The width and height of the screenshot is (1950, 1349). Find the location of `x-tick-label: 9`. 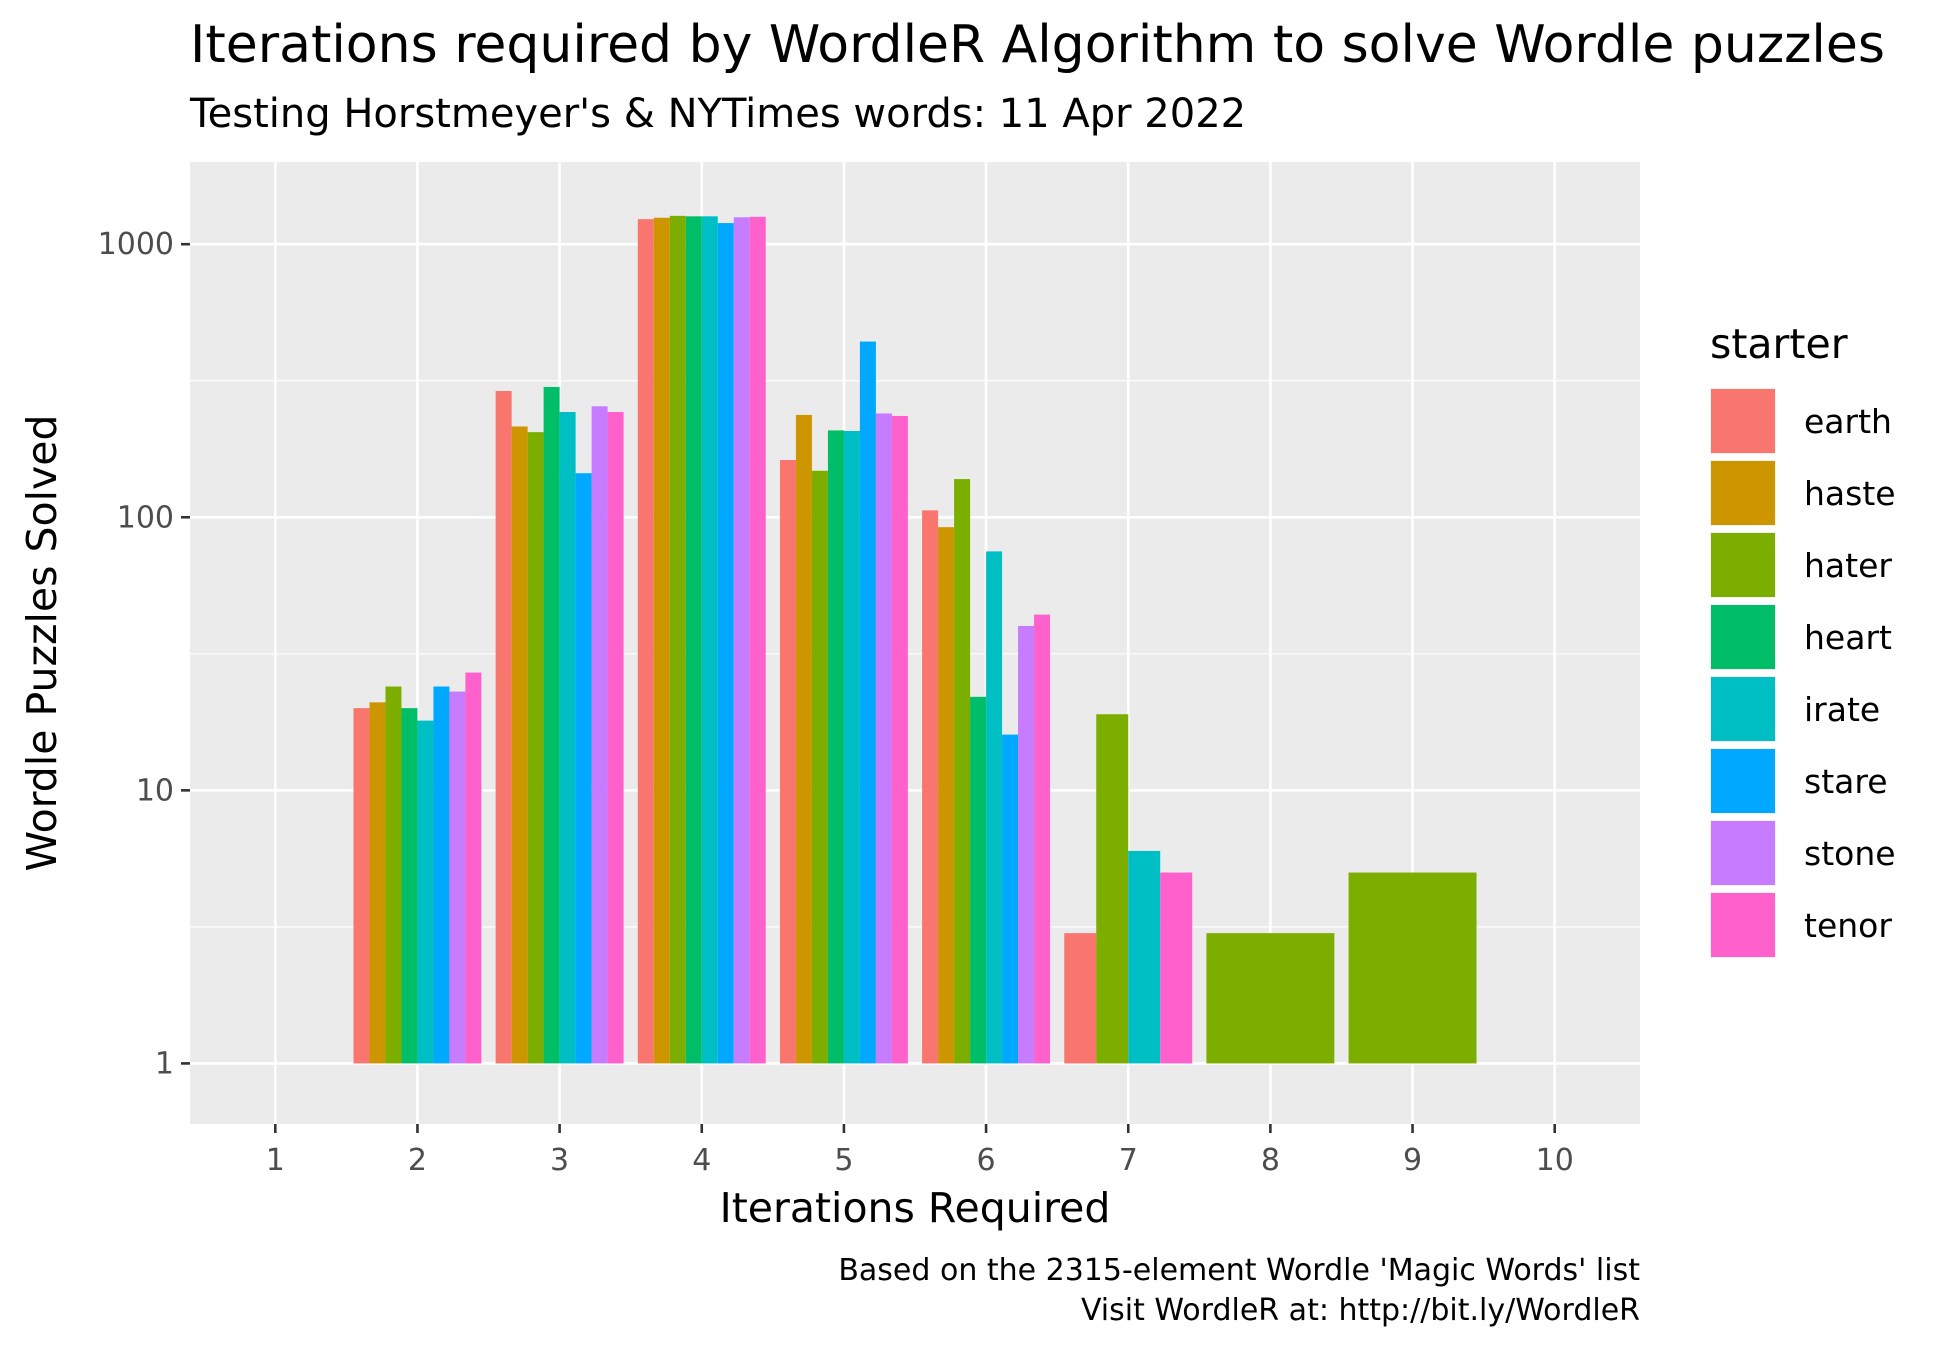

x-tick-label: 9 is located at coordinates (1412, 1160).